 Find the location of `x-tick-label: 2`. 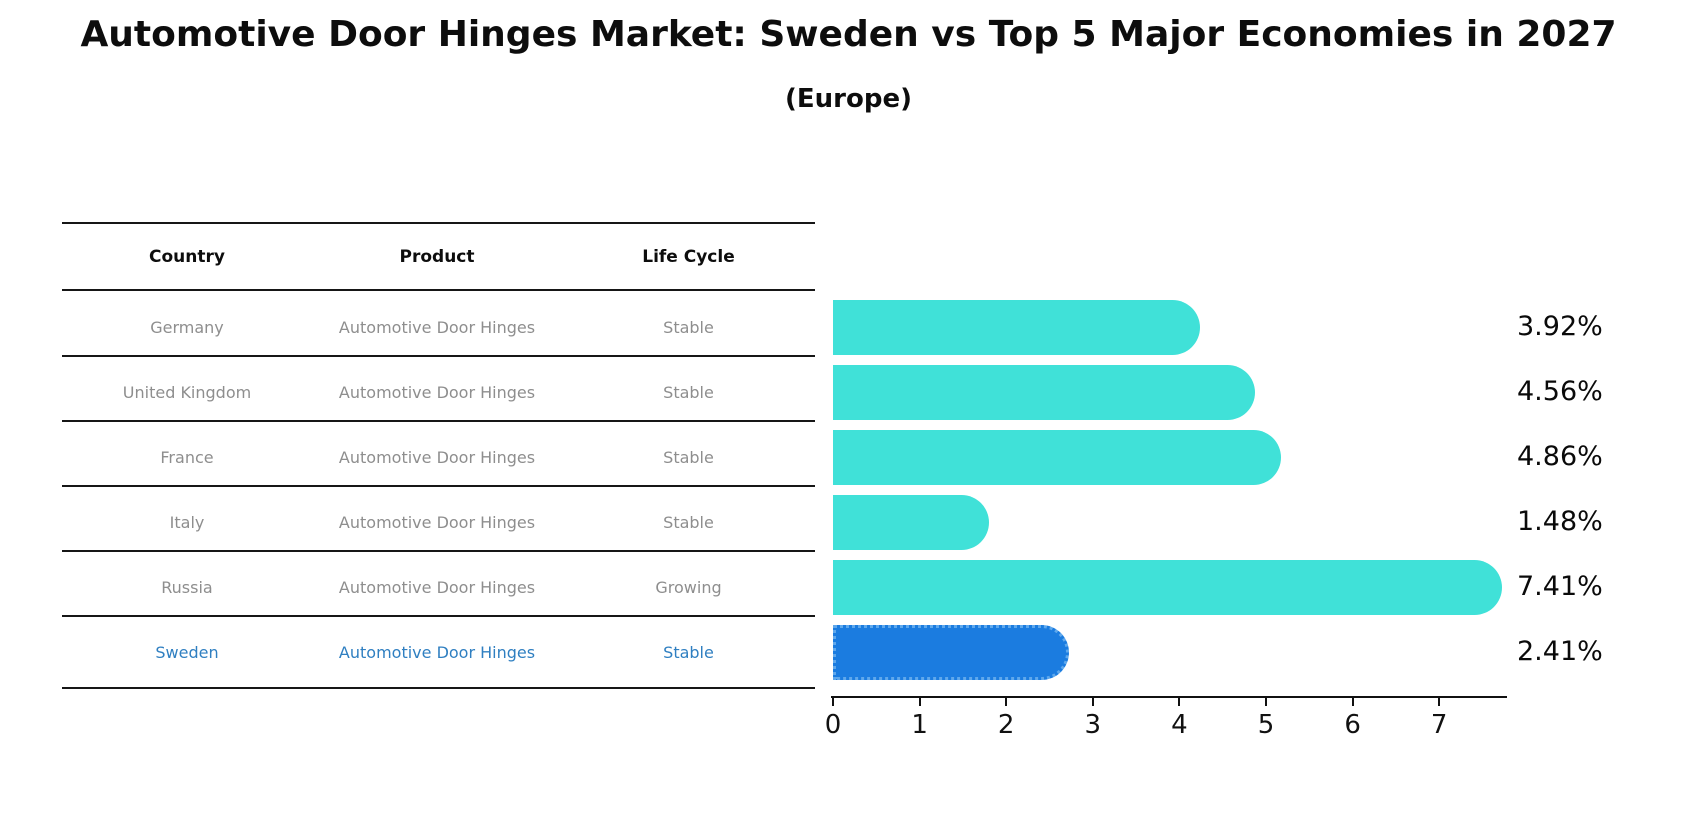

x-tick-label: 2 is located at coordinates (1006, 725).